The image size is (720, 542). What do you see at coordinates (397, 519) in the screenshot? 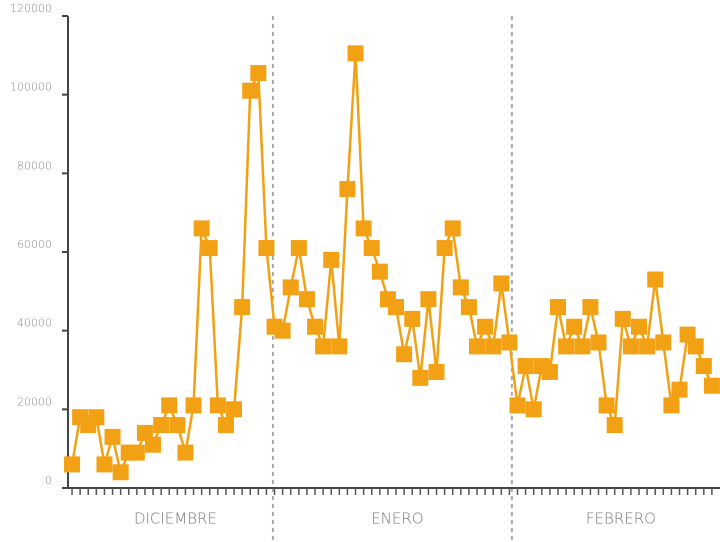
I see `month-label: ENERO` at bounding box center [397, 519].